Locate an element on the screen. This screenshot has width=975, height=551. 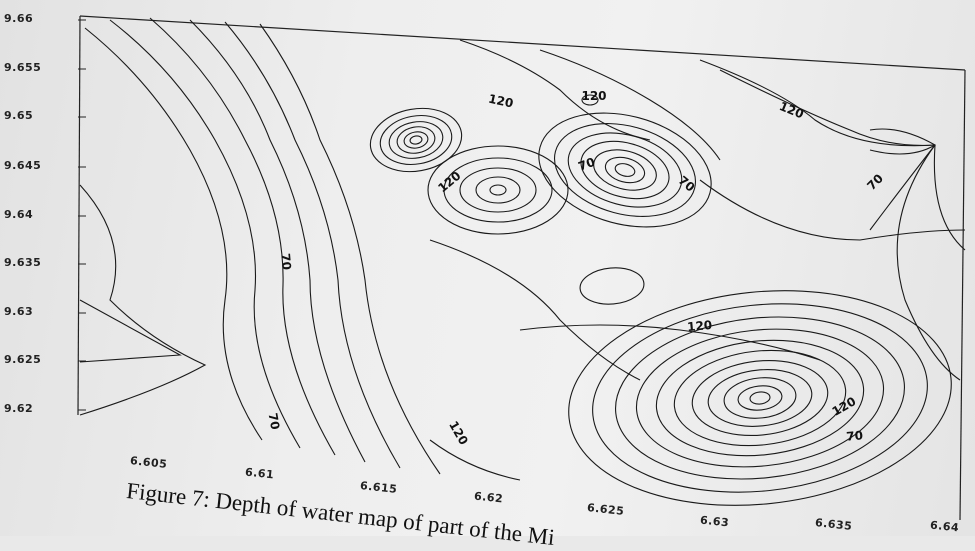
y-tick-label: 9.635 is located at coordinates (23, 262).